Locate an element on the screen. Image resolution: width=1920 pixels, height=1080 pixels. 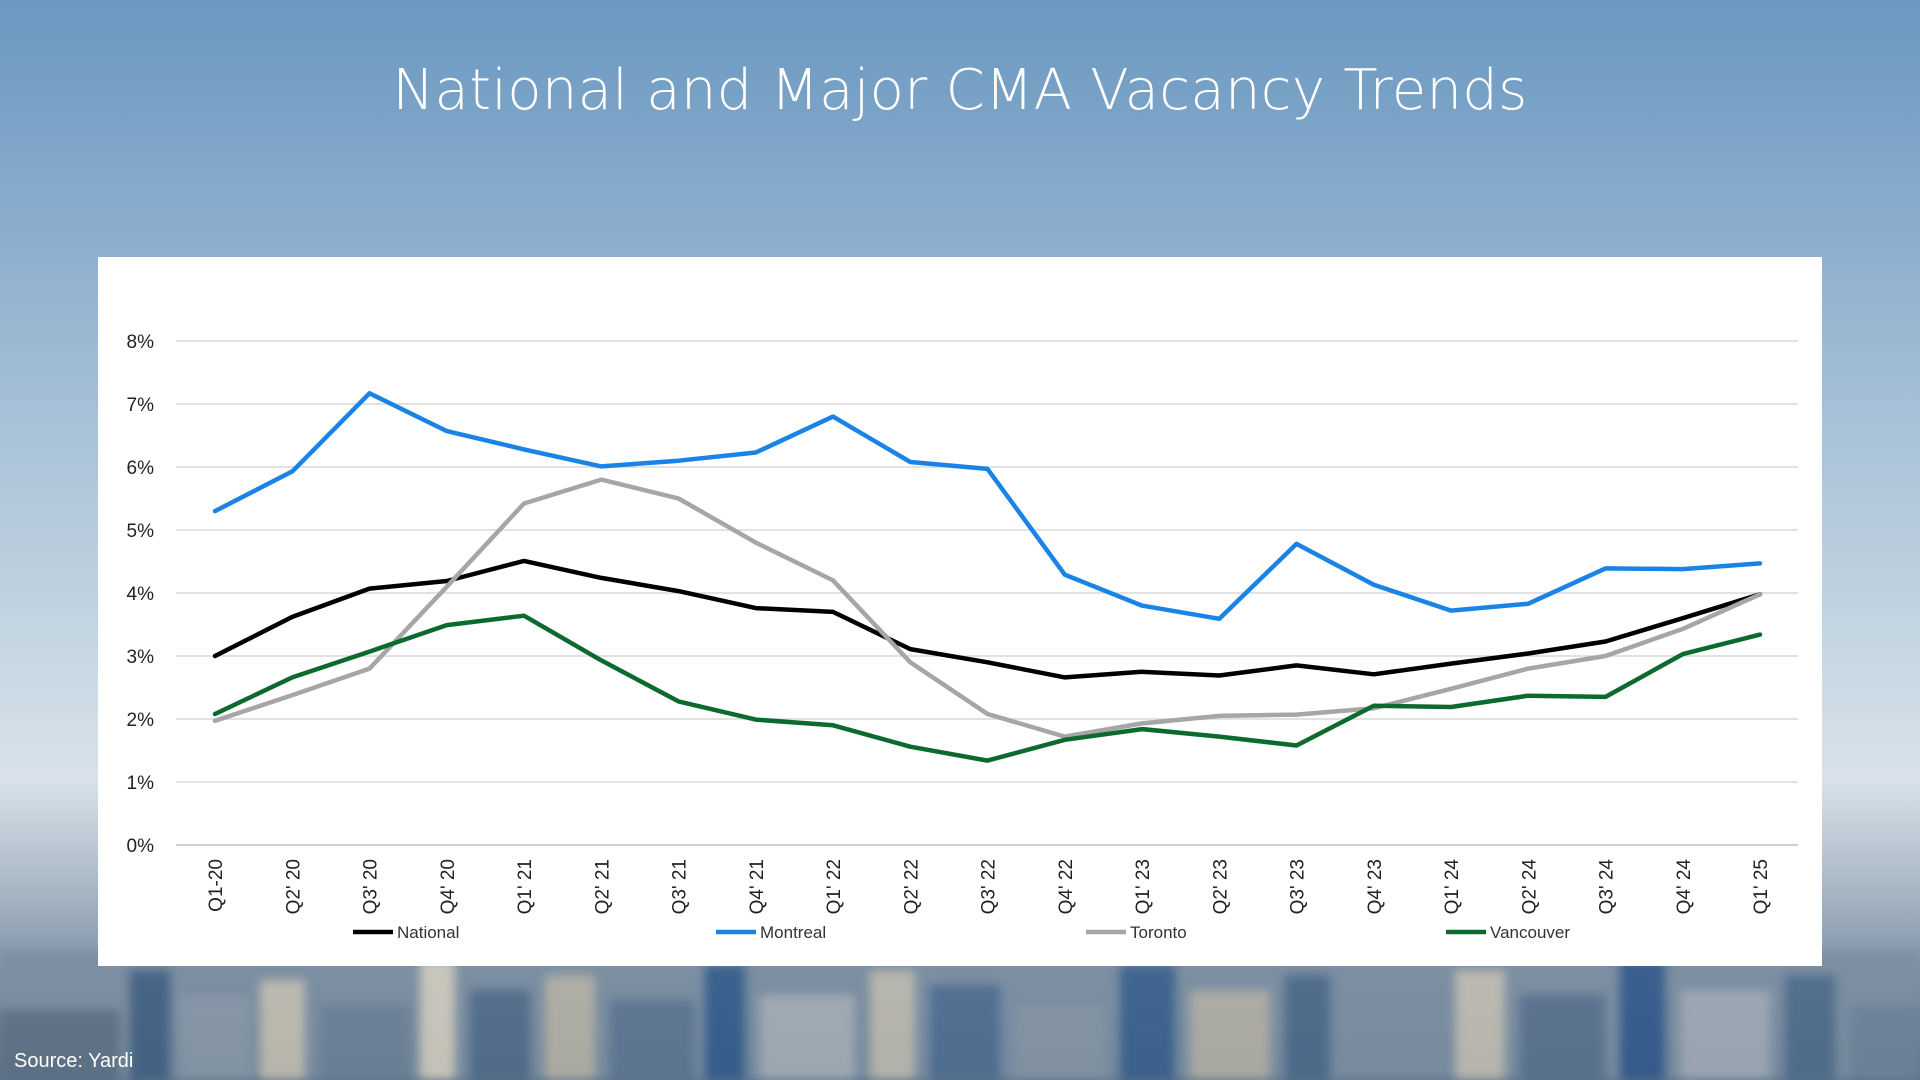
x-tick-label: Q3' 24 is located at coordinates (1607, 887).